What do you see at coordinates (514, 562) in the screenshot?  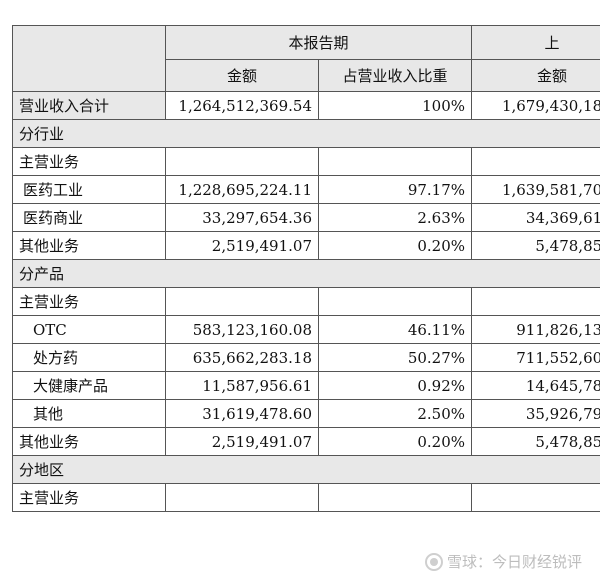 I see `watermark-text: 雪球：今日财经锐评` at bounding box center [514, 562].